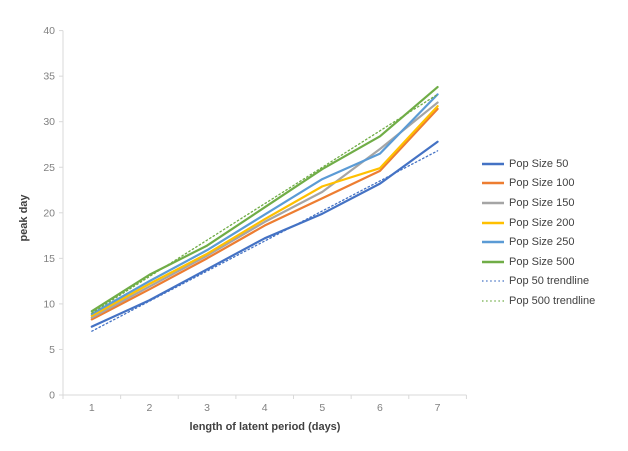 The height and width of the screenshot is (451, 628). I want to click on x-tick-label: 1, so click(92, 408).